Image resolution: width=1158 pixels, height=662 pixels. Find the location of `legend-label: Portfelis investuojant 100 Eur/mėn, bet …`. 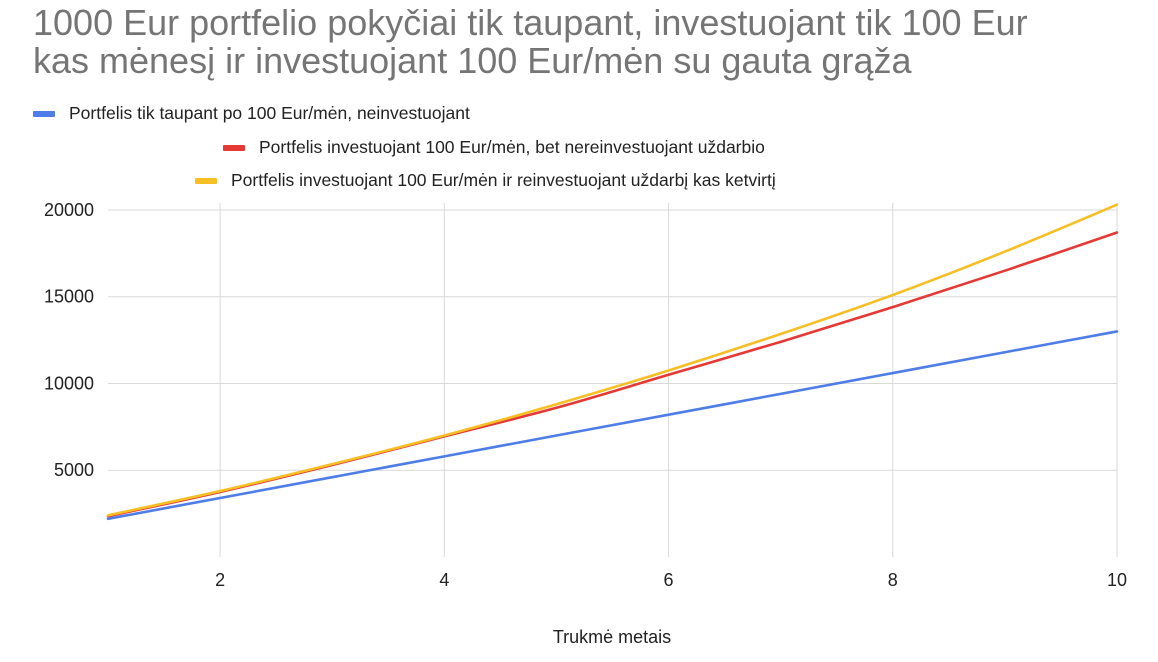

legend-label: Portfelis investuojant 100 Eur/mėn, bet … is located at coordinates (512, 147).